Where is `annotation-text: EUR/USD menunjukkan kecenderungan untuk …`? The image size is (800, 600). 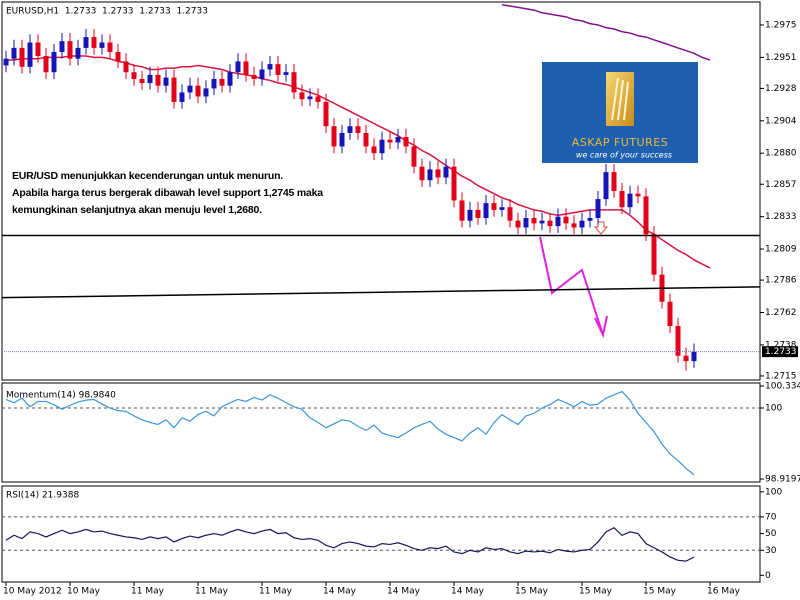 annotation-text: EUR/USD menunjukkan kecenderungan untuk … is located at coordinates (147, 176).